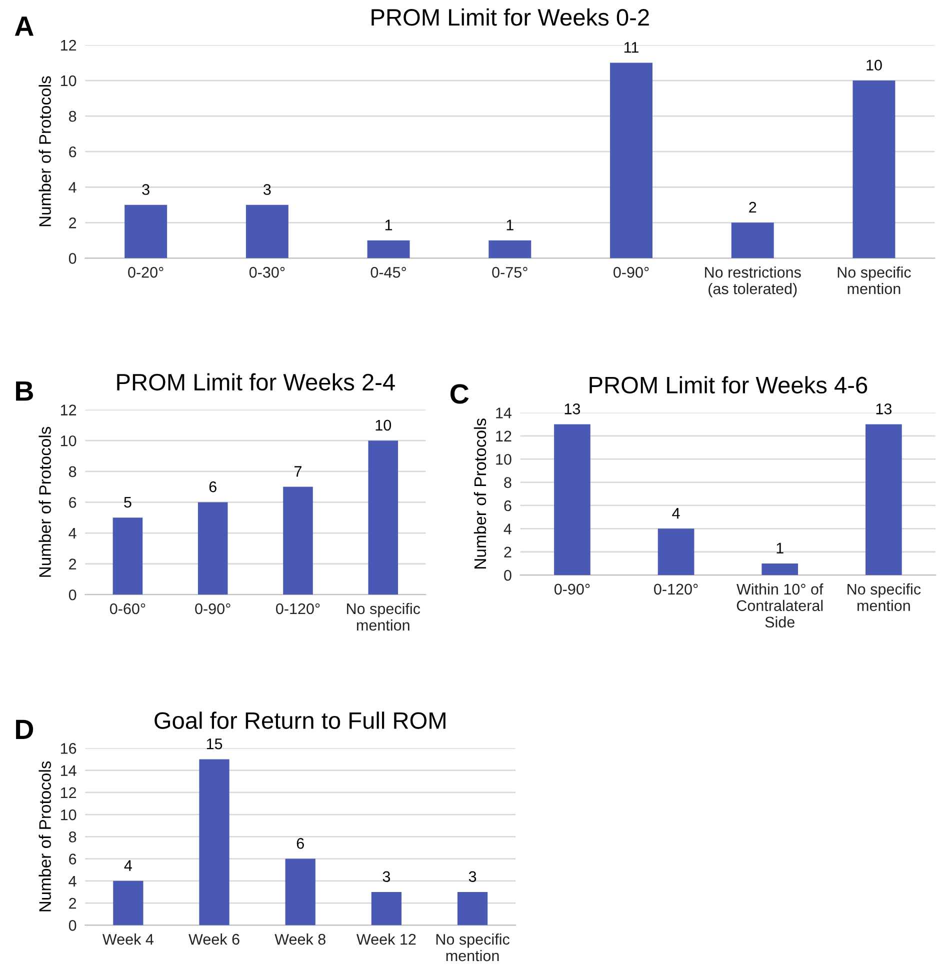  What do you see at coordinates (128, 939) in the screenshot?
I see `x-tick-label: Week 4` at bounding box center [128, 939].